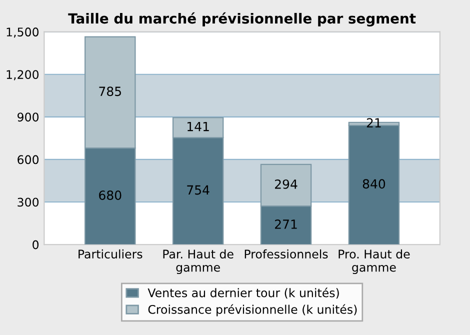  Describe the element at coordinates (198, 190) in the screenshot. I see `data-label: 754` at that location.